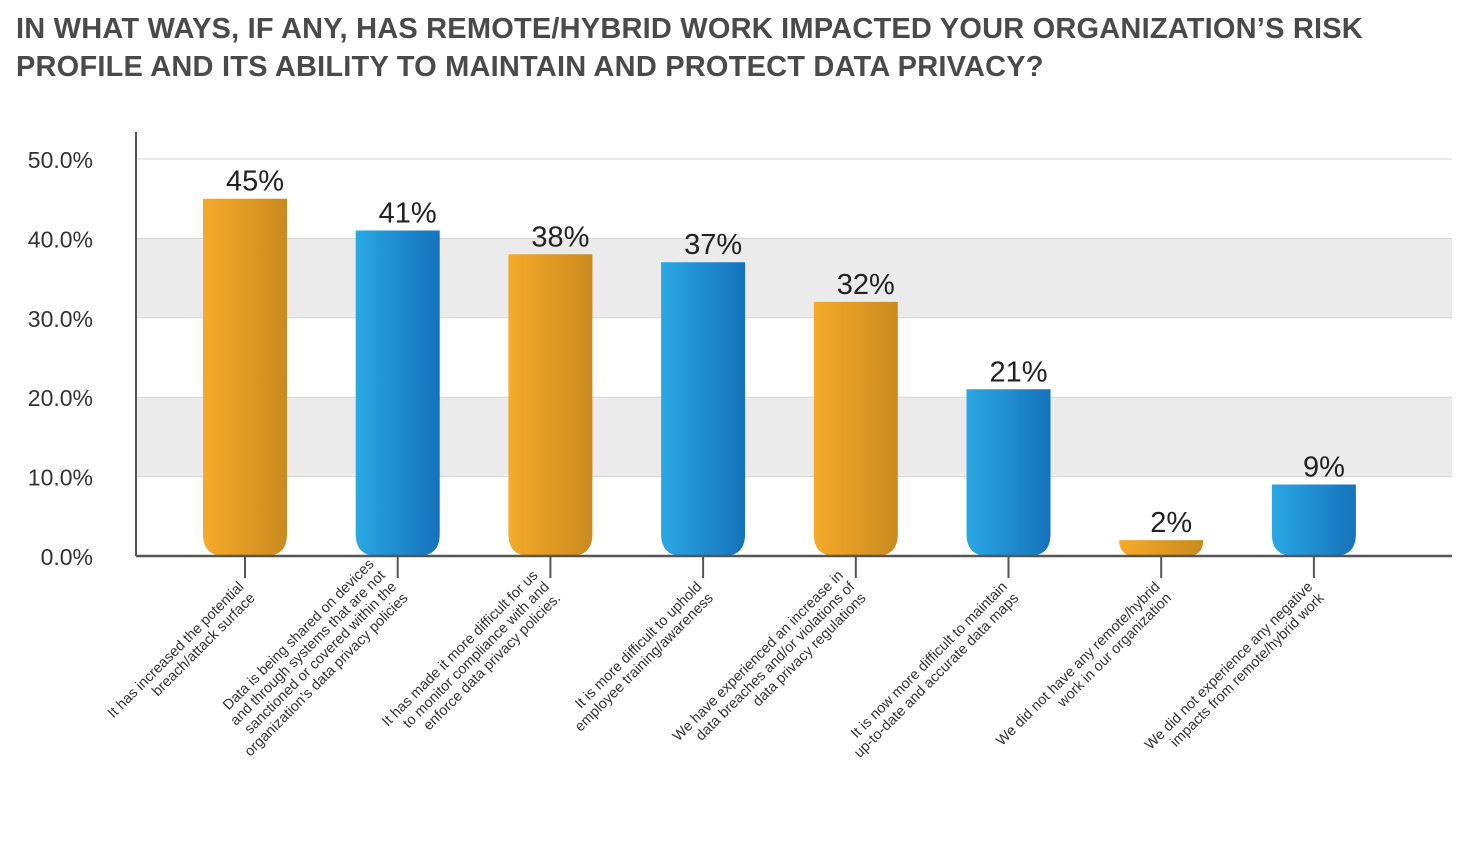 This screenshot has width=1462, height=854. I want to click on x-category-label-line: It is more difficult to uphold, so click(638, 645).